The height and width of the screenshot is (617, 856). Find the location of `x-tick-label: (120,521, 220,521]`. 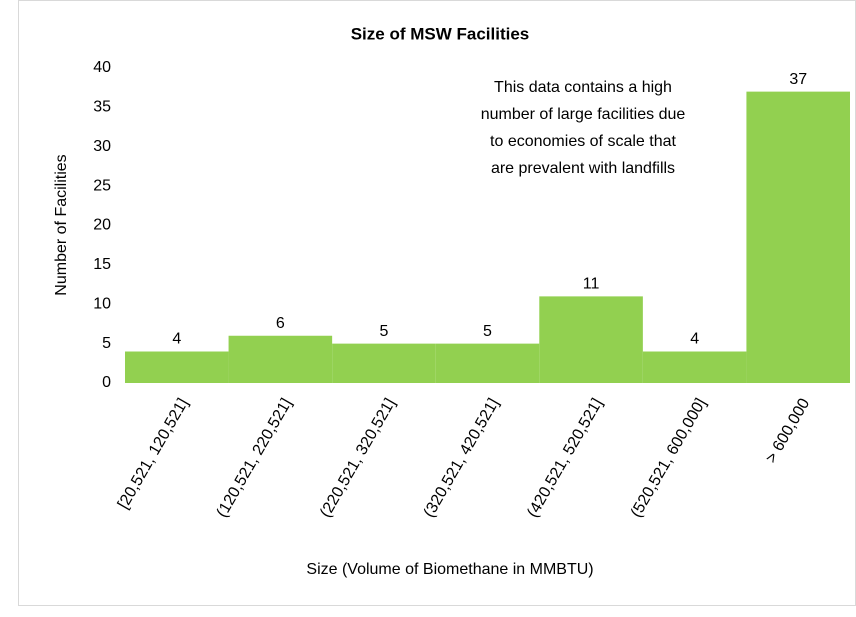

x-tick-label: (120,521, 220,521] is located at coordinates (255, 458).